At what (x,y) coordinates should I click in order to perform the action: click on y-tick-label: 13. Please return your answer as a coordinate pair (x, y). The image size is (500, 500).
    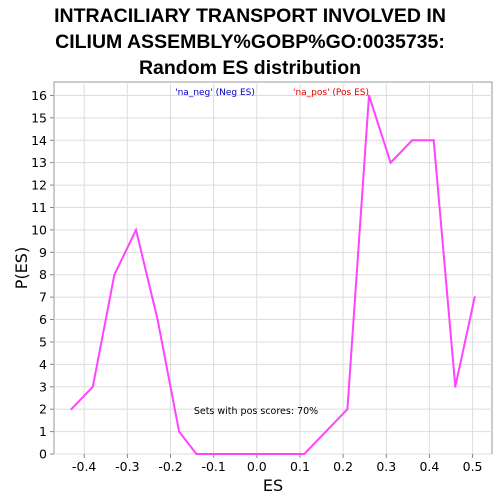
    Looking at the image, I should click on (39, 162).